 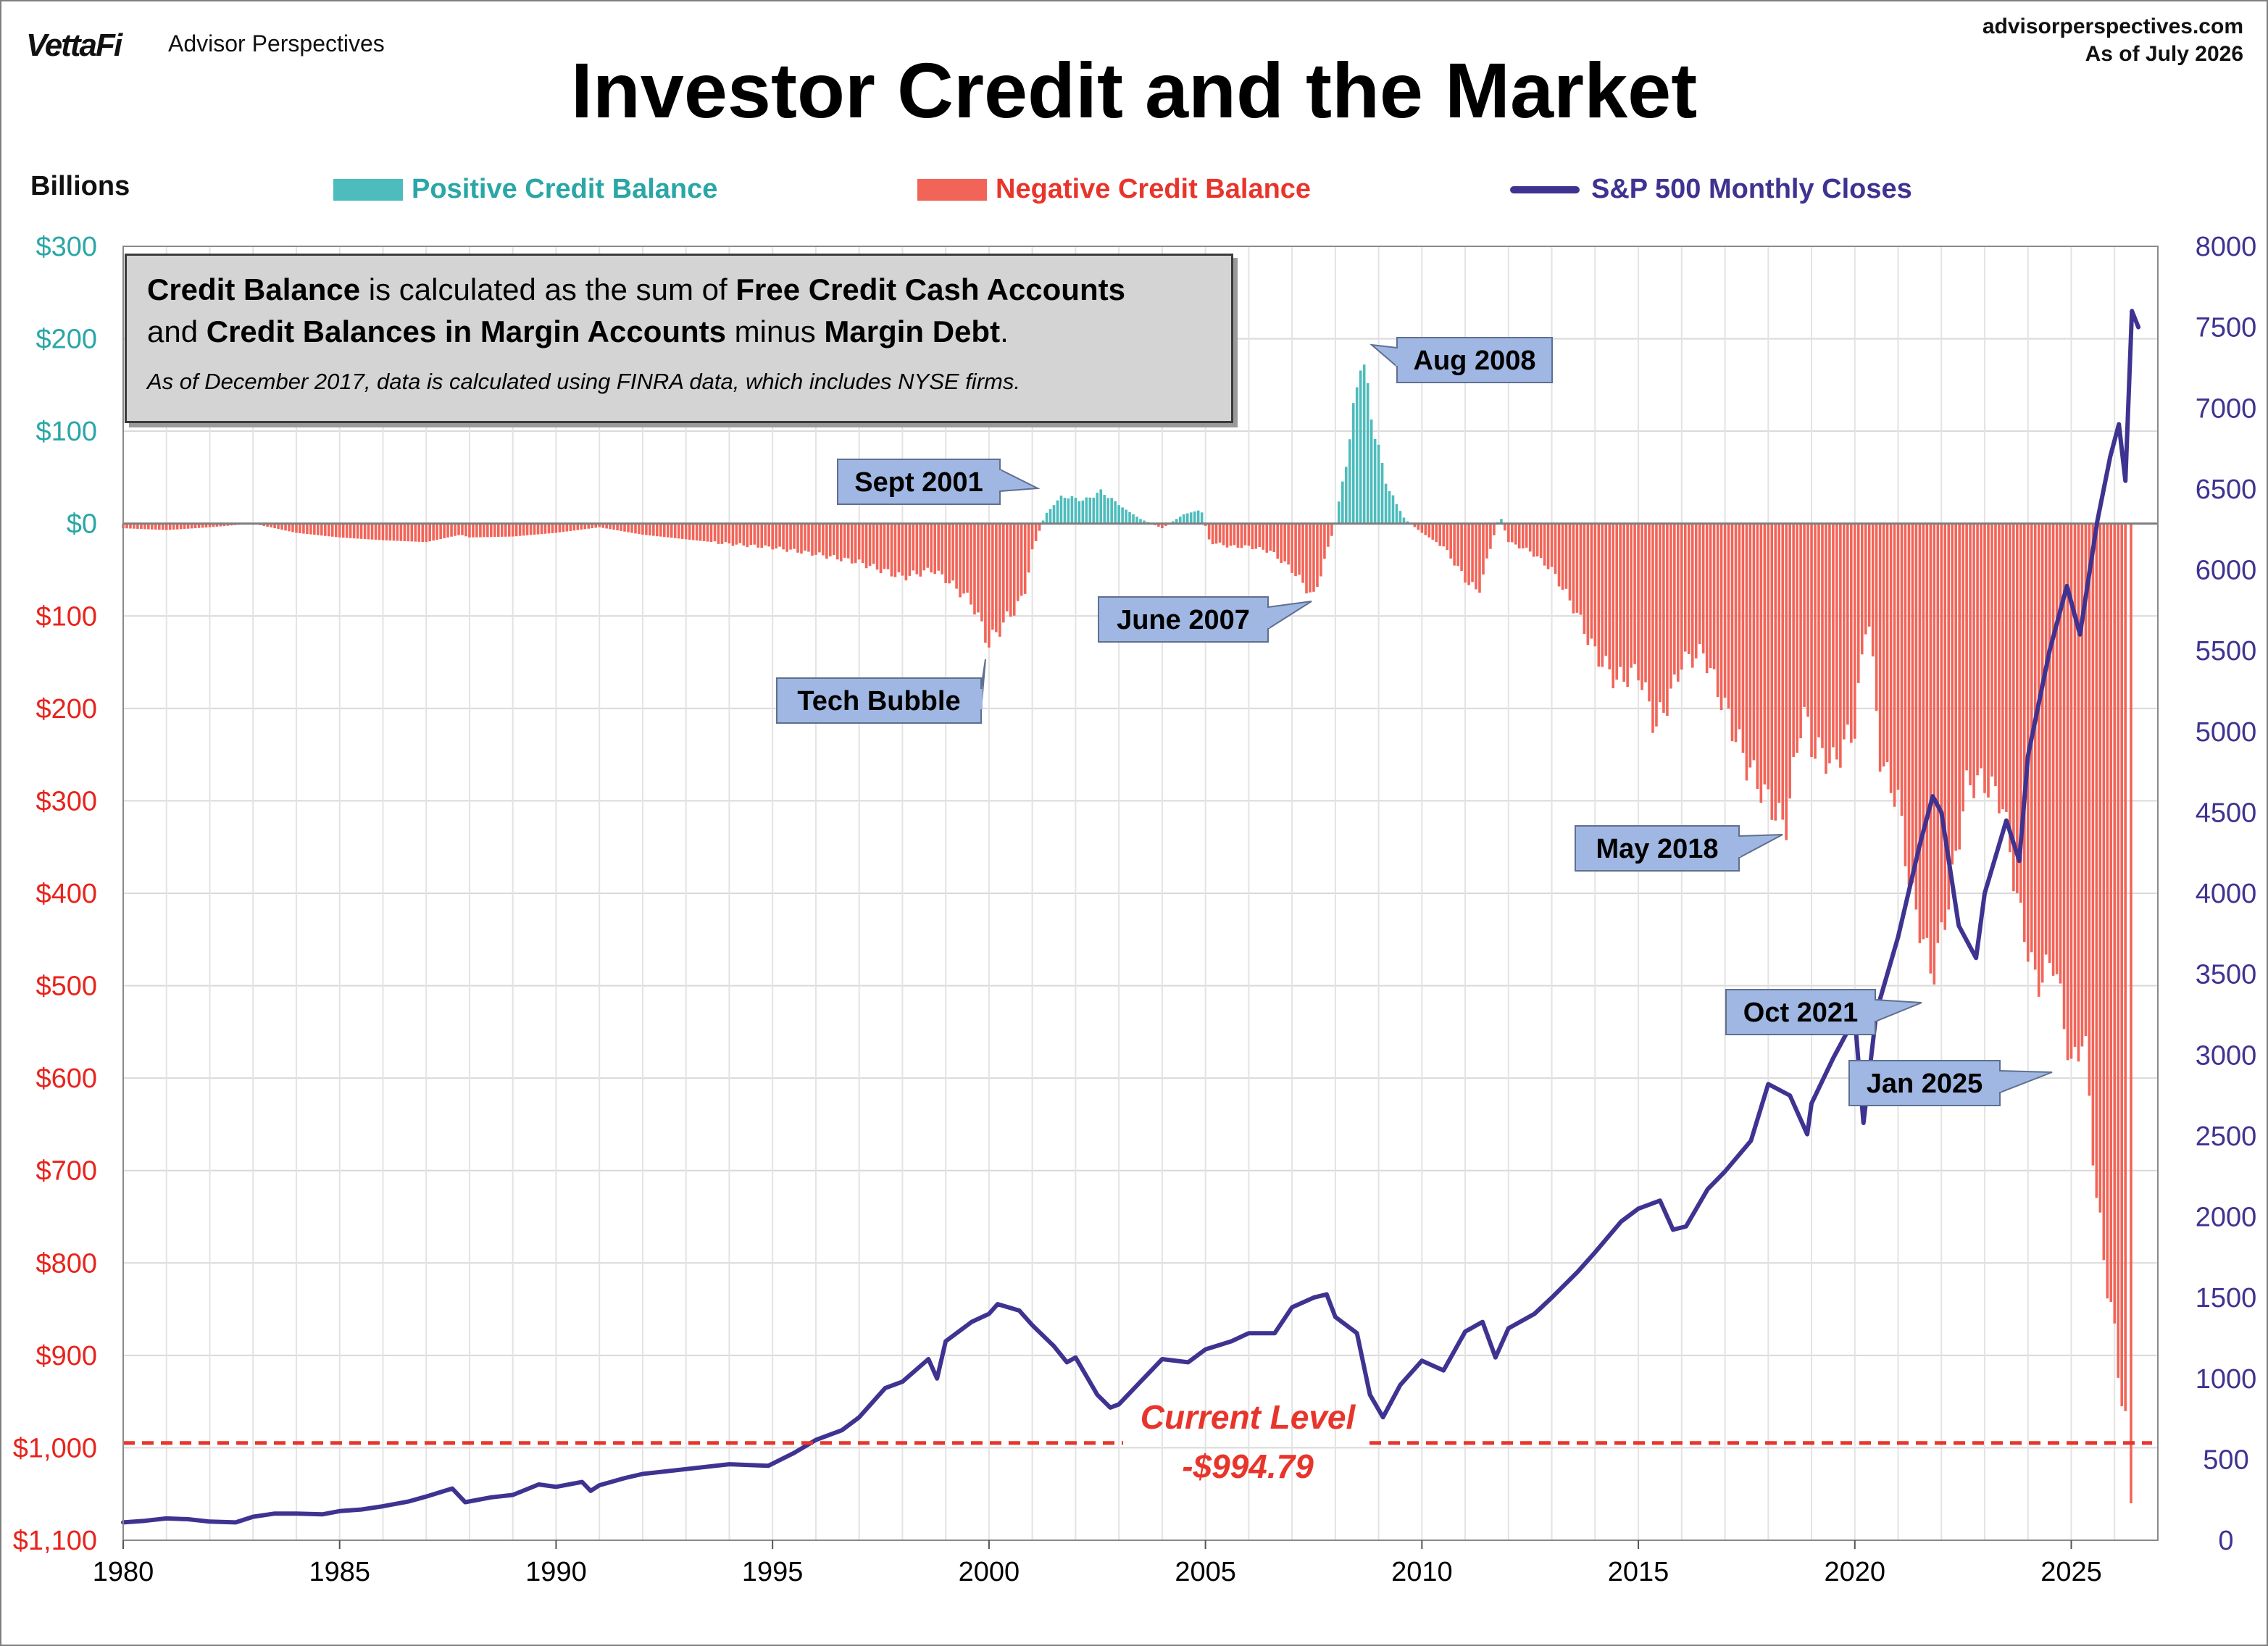 I want to click on callout-label: Jan 2025, so click(x=1925, y=1084).